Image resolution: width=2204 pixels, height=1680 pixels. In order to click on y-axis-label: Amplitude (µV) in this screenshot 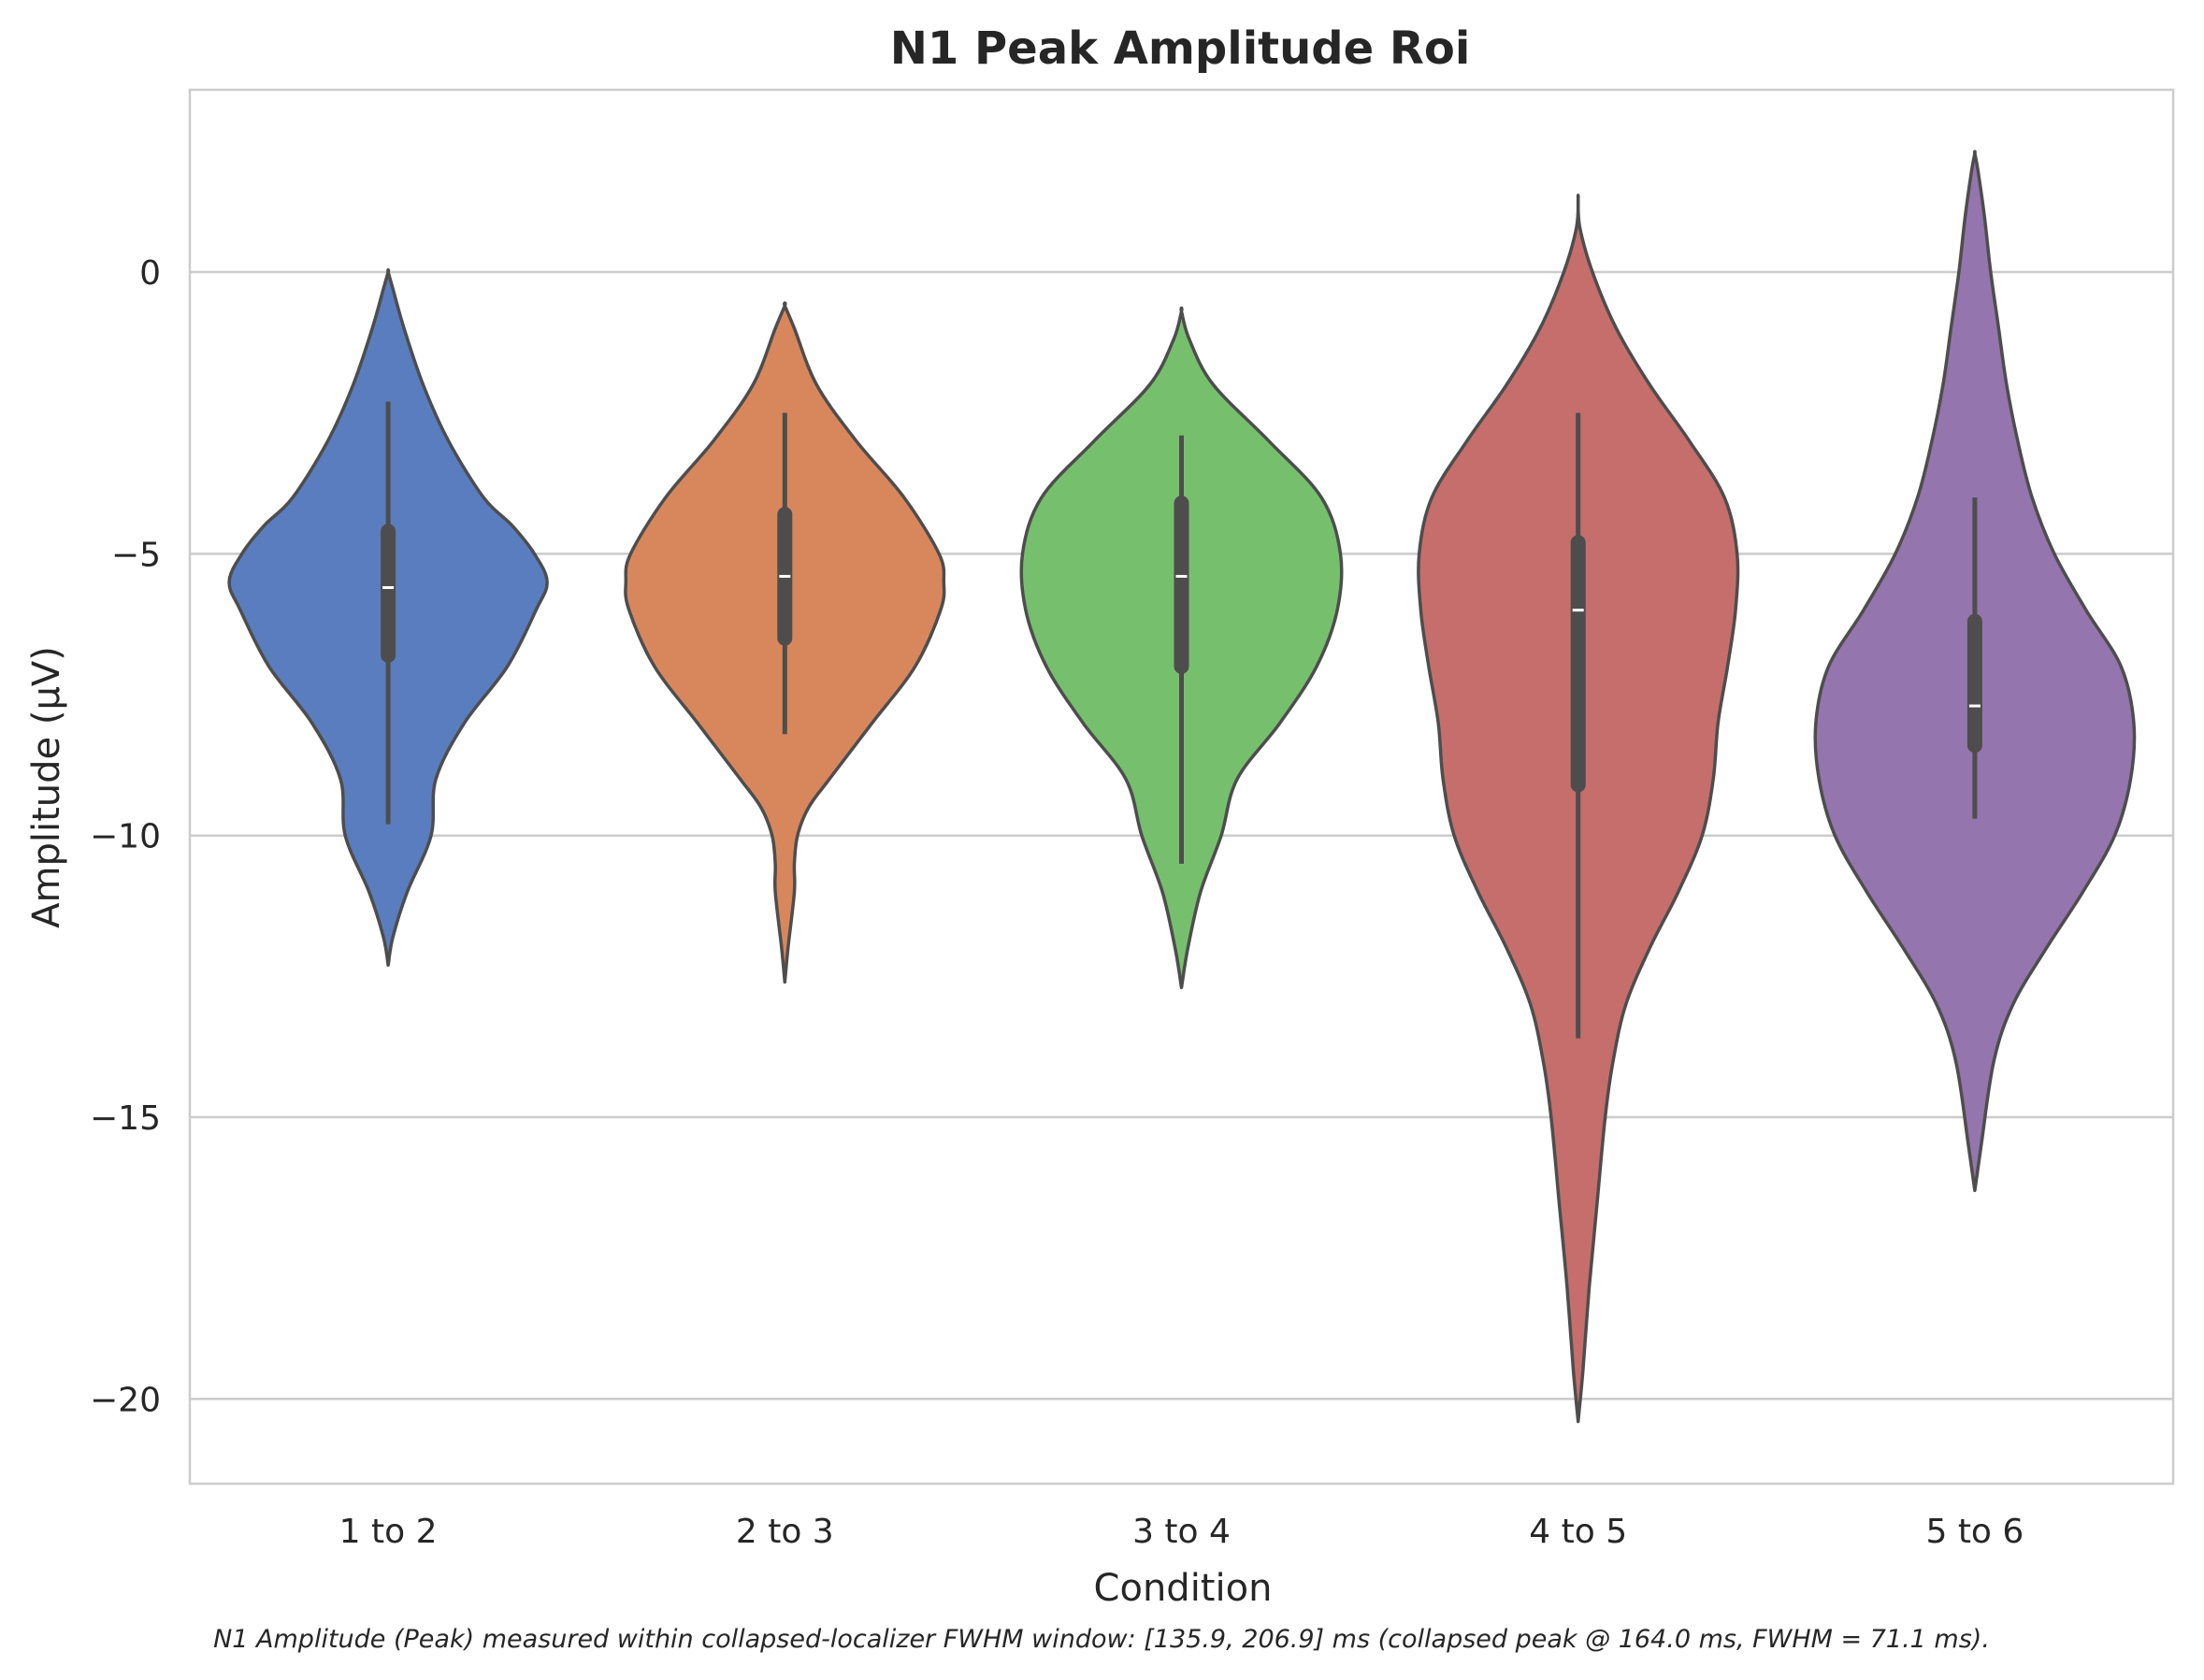, I will do `click(46, 787)`.